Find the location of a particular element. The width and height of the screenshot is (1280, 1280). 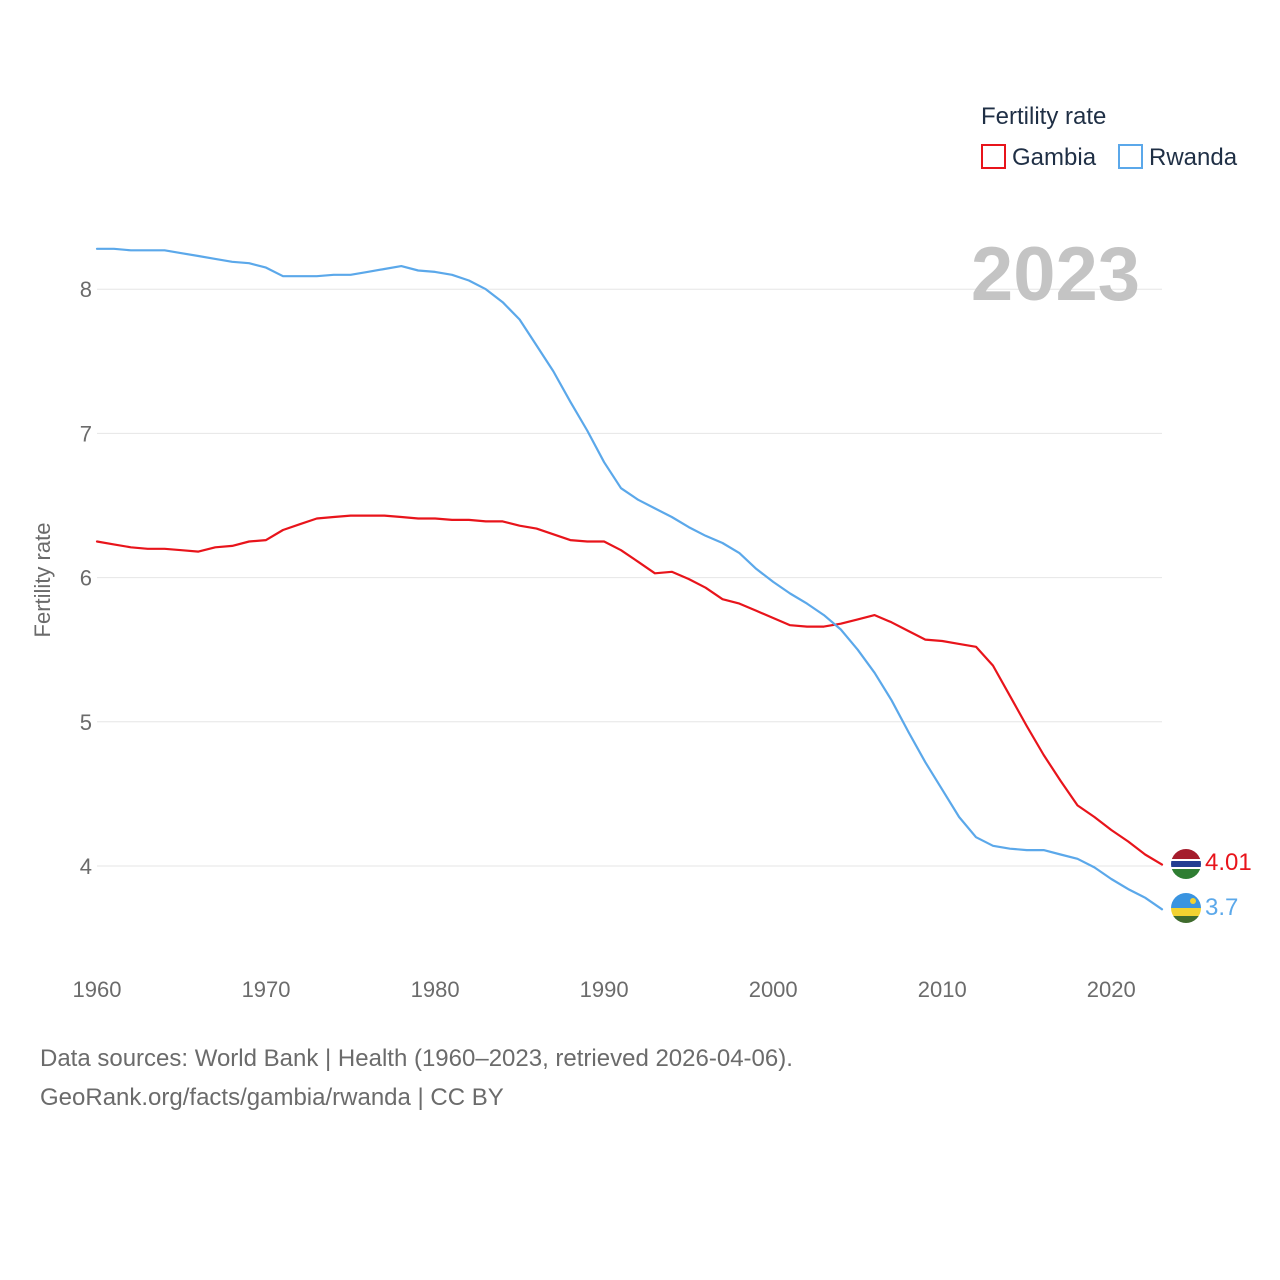

y-tick-label: 6 is located at coordinates (86, 578).